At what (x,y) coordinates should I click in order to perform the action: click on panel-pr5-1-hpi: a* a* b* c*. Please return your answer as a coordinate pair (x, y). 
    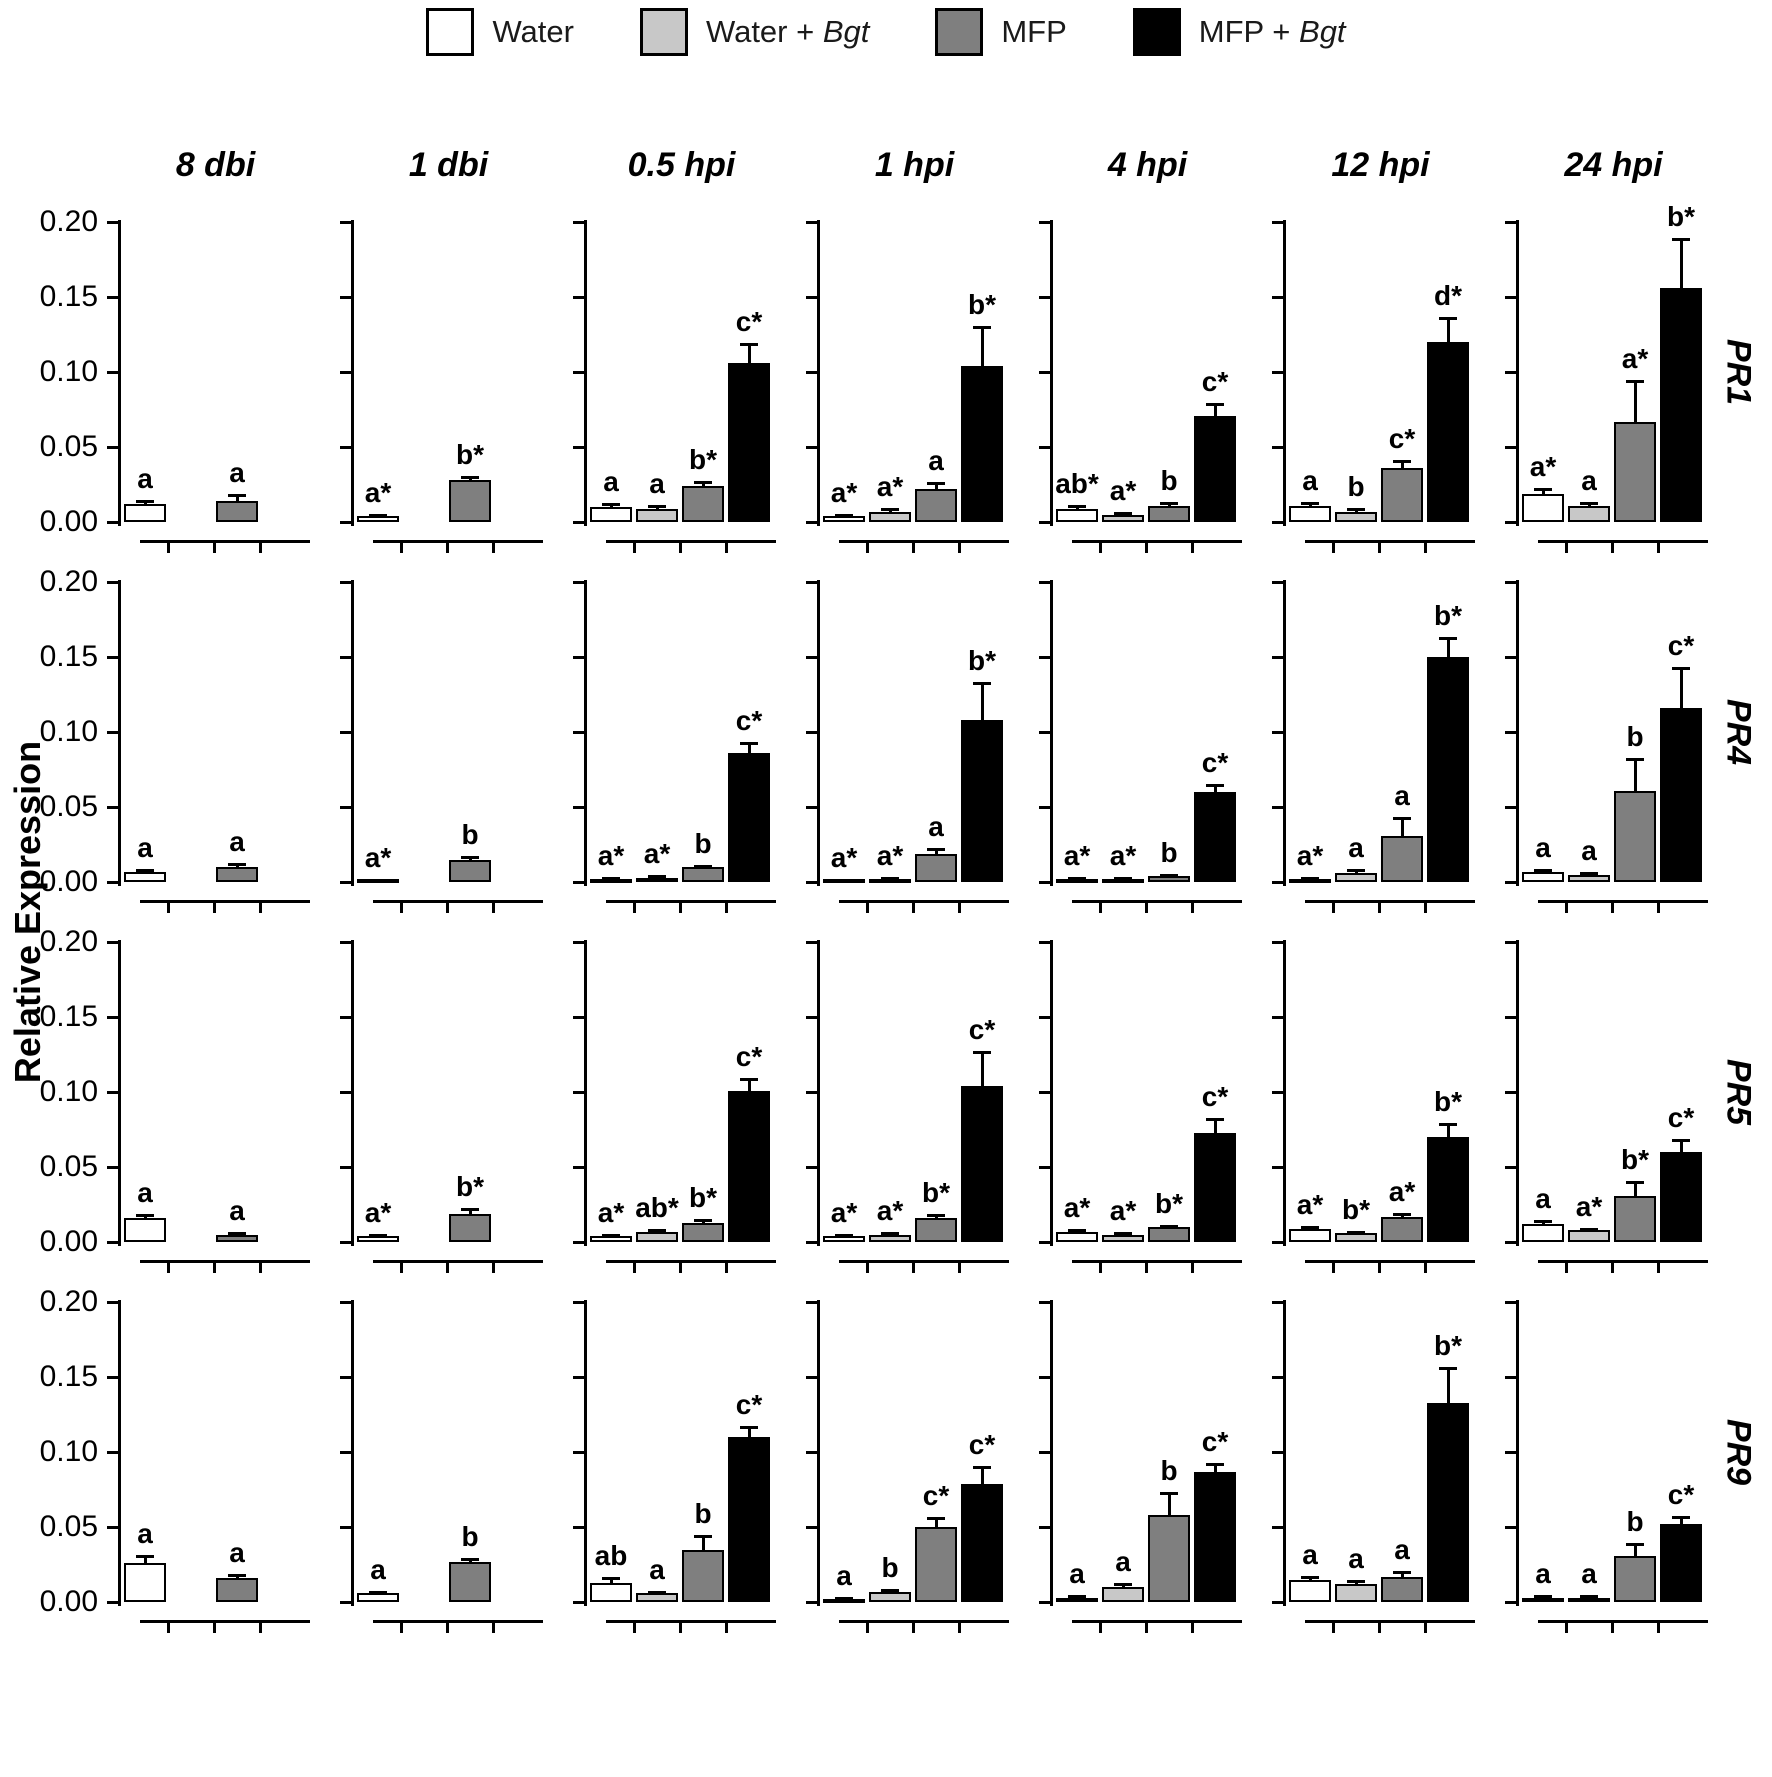
    Looking at the image, I should click on (909, 1113).